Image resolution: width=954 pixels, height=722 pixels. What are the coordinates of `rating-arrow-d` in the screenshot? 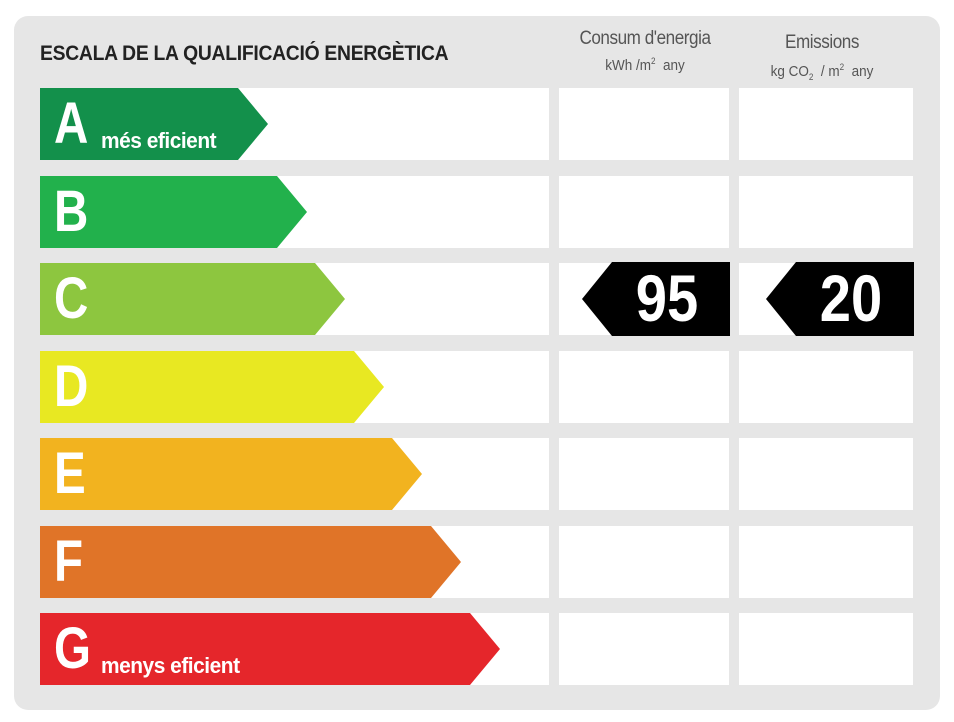 It's located at (212, 387).